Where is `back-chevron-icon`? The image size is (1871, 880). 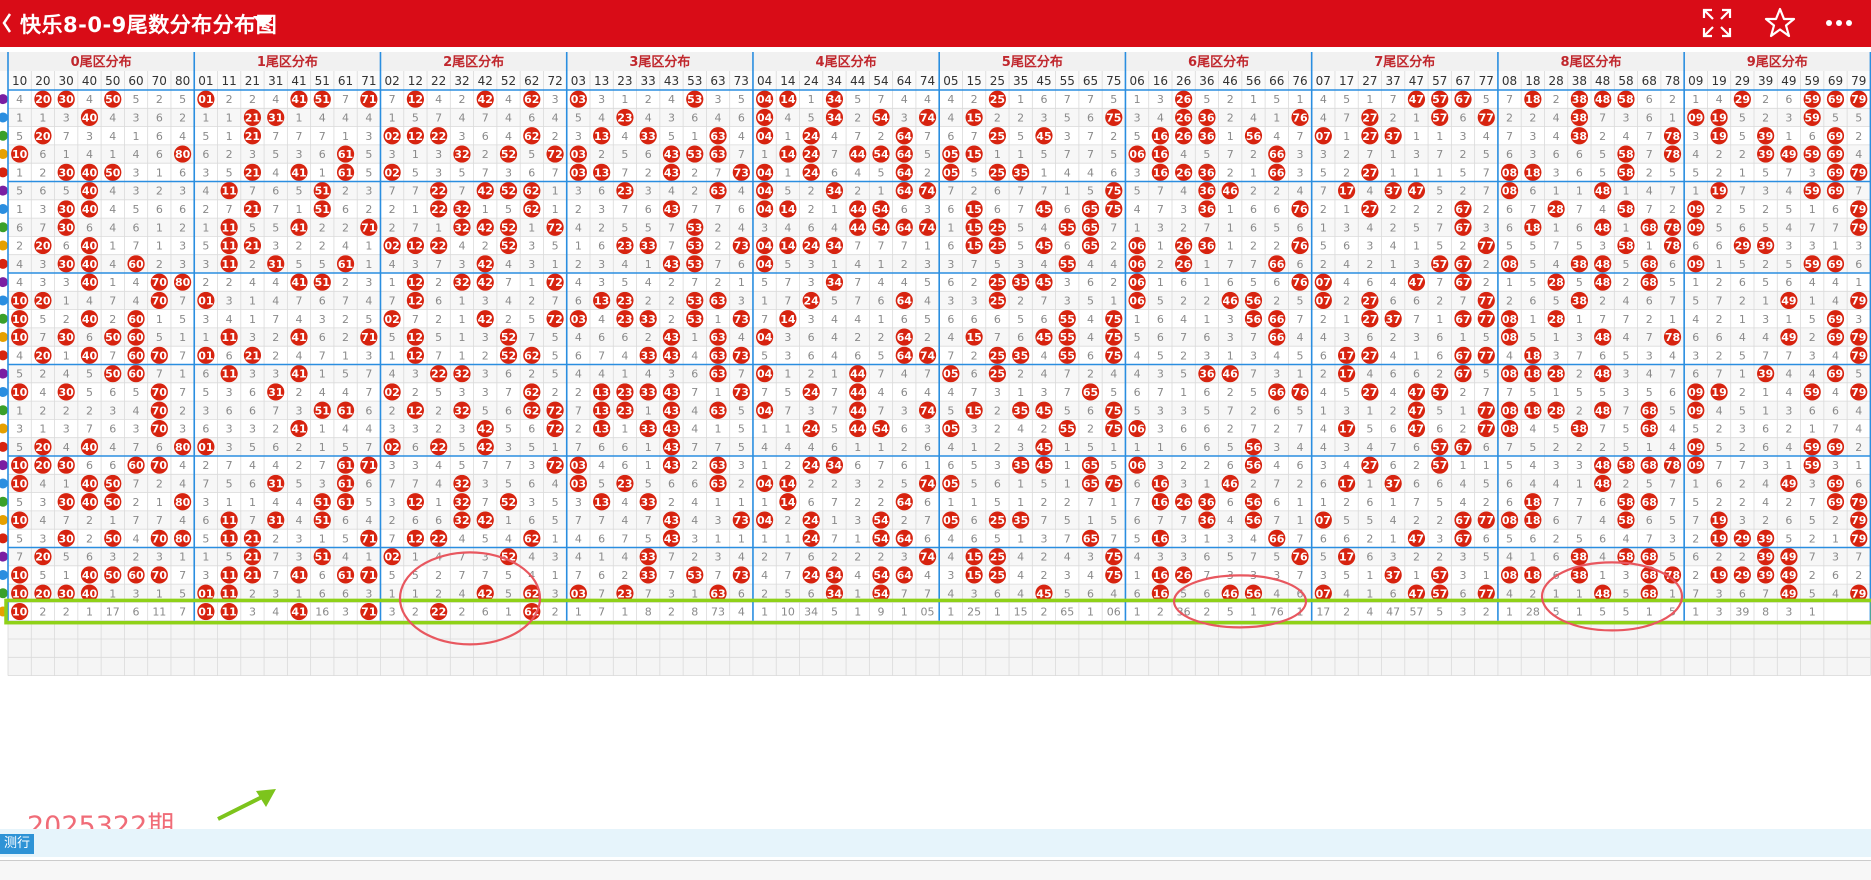 back-chevron-icon is located at coordinates (7, 23).